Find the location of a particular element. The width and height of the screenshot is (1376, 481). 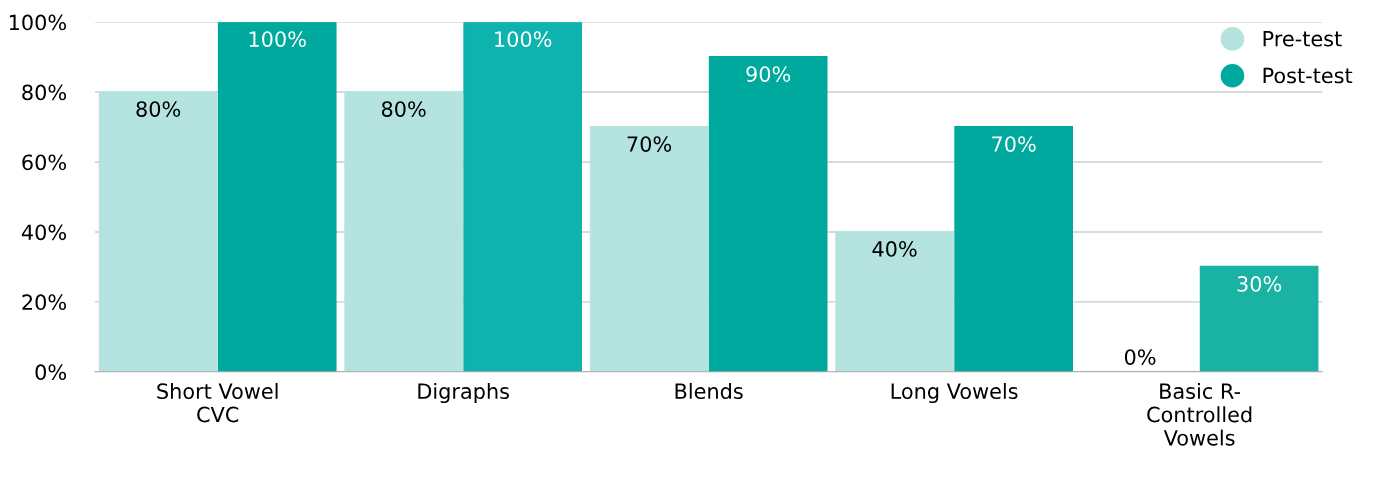

y-tick-label: 60% is located at coordinates (44, 162).